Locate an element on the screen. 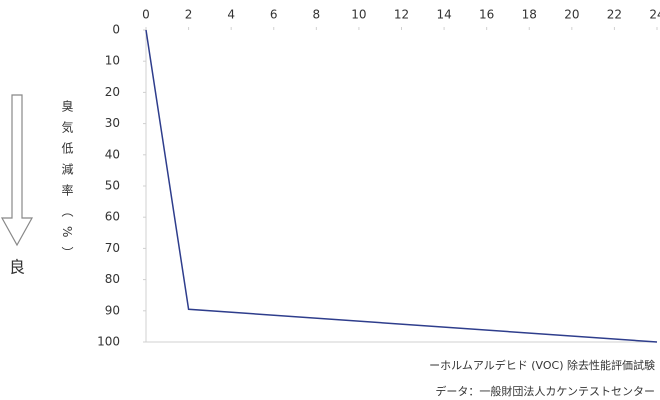  x-tick-label: 4 is located at coordinates (231, 15).